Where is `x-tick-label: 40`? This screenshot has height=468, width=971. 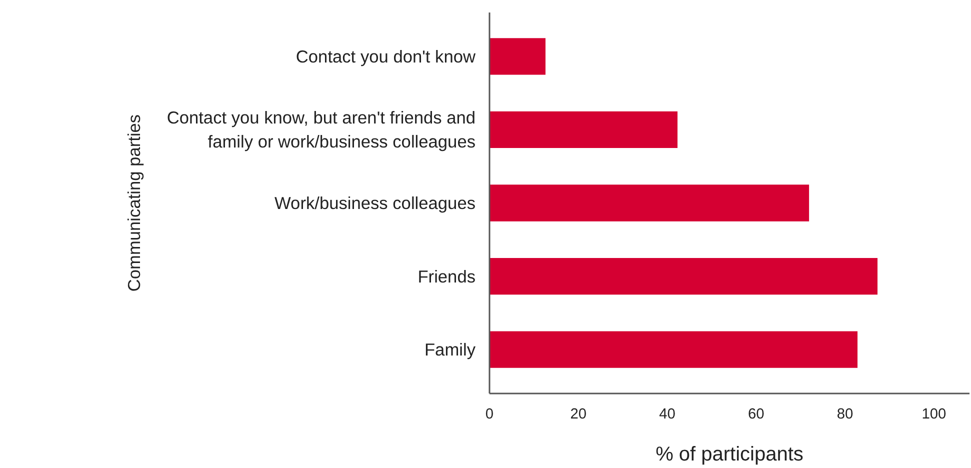
x-tick-label: 40 is located at coordinates (667, 414).